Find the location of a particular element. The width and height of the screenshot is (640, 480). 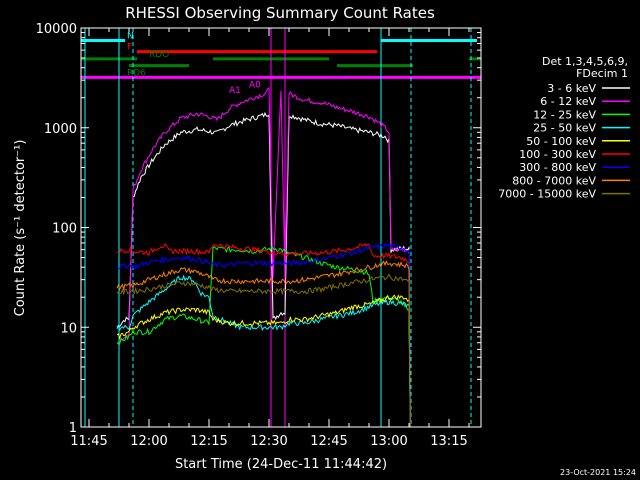

flag-label-n: N is located at coordinates (130, 36).